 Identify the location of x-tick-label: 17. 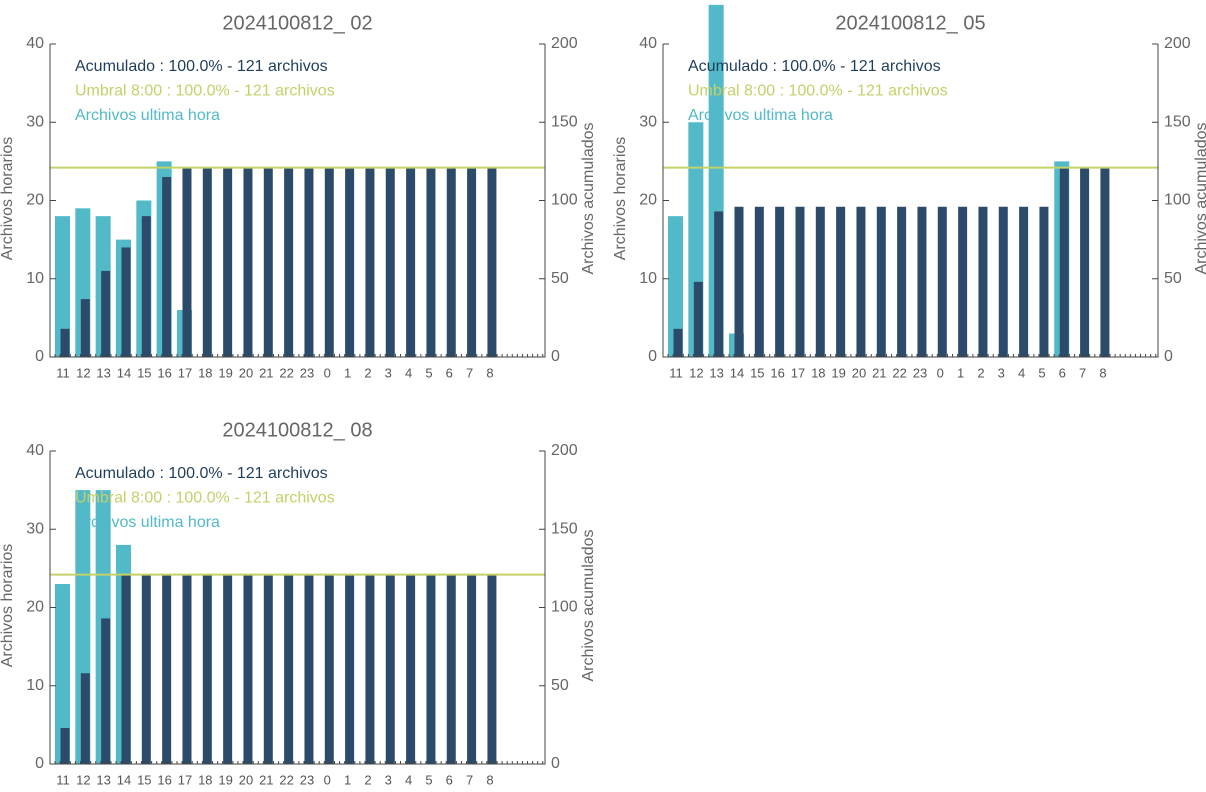
(185, 779).